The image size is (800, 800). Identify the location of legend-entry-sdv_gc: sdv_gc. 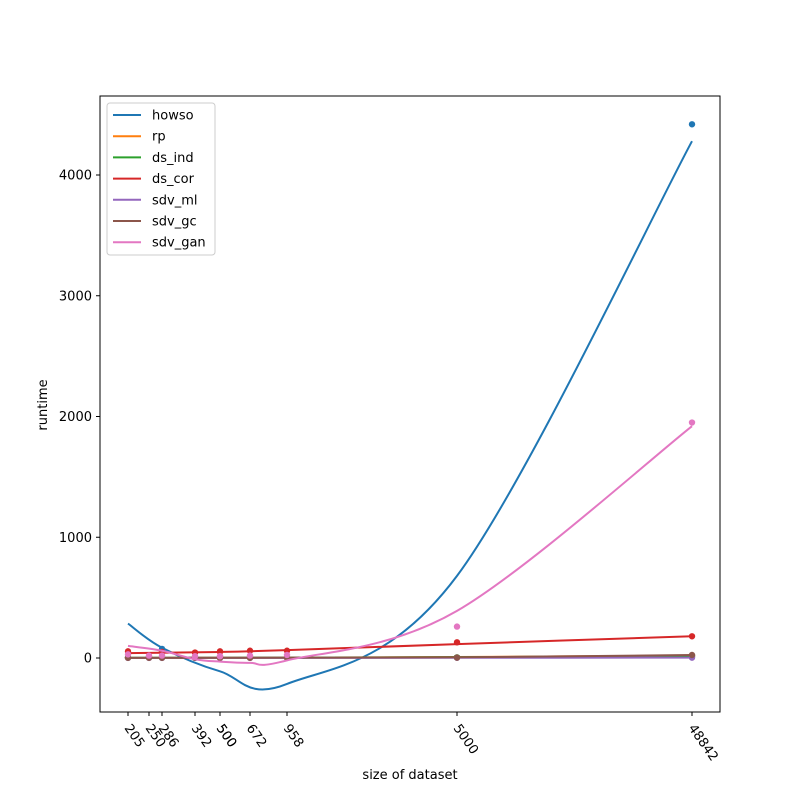
(155, 222).